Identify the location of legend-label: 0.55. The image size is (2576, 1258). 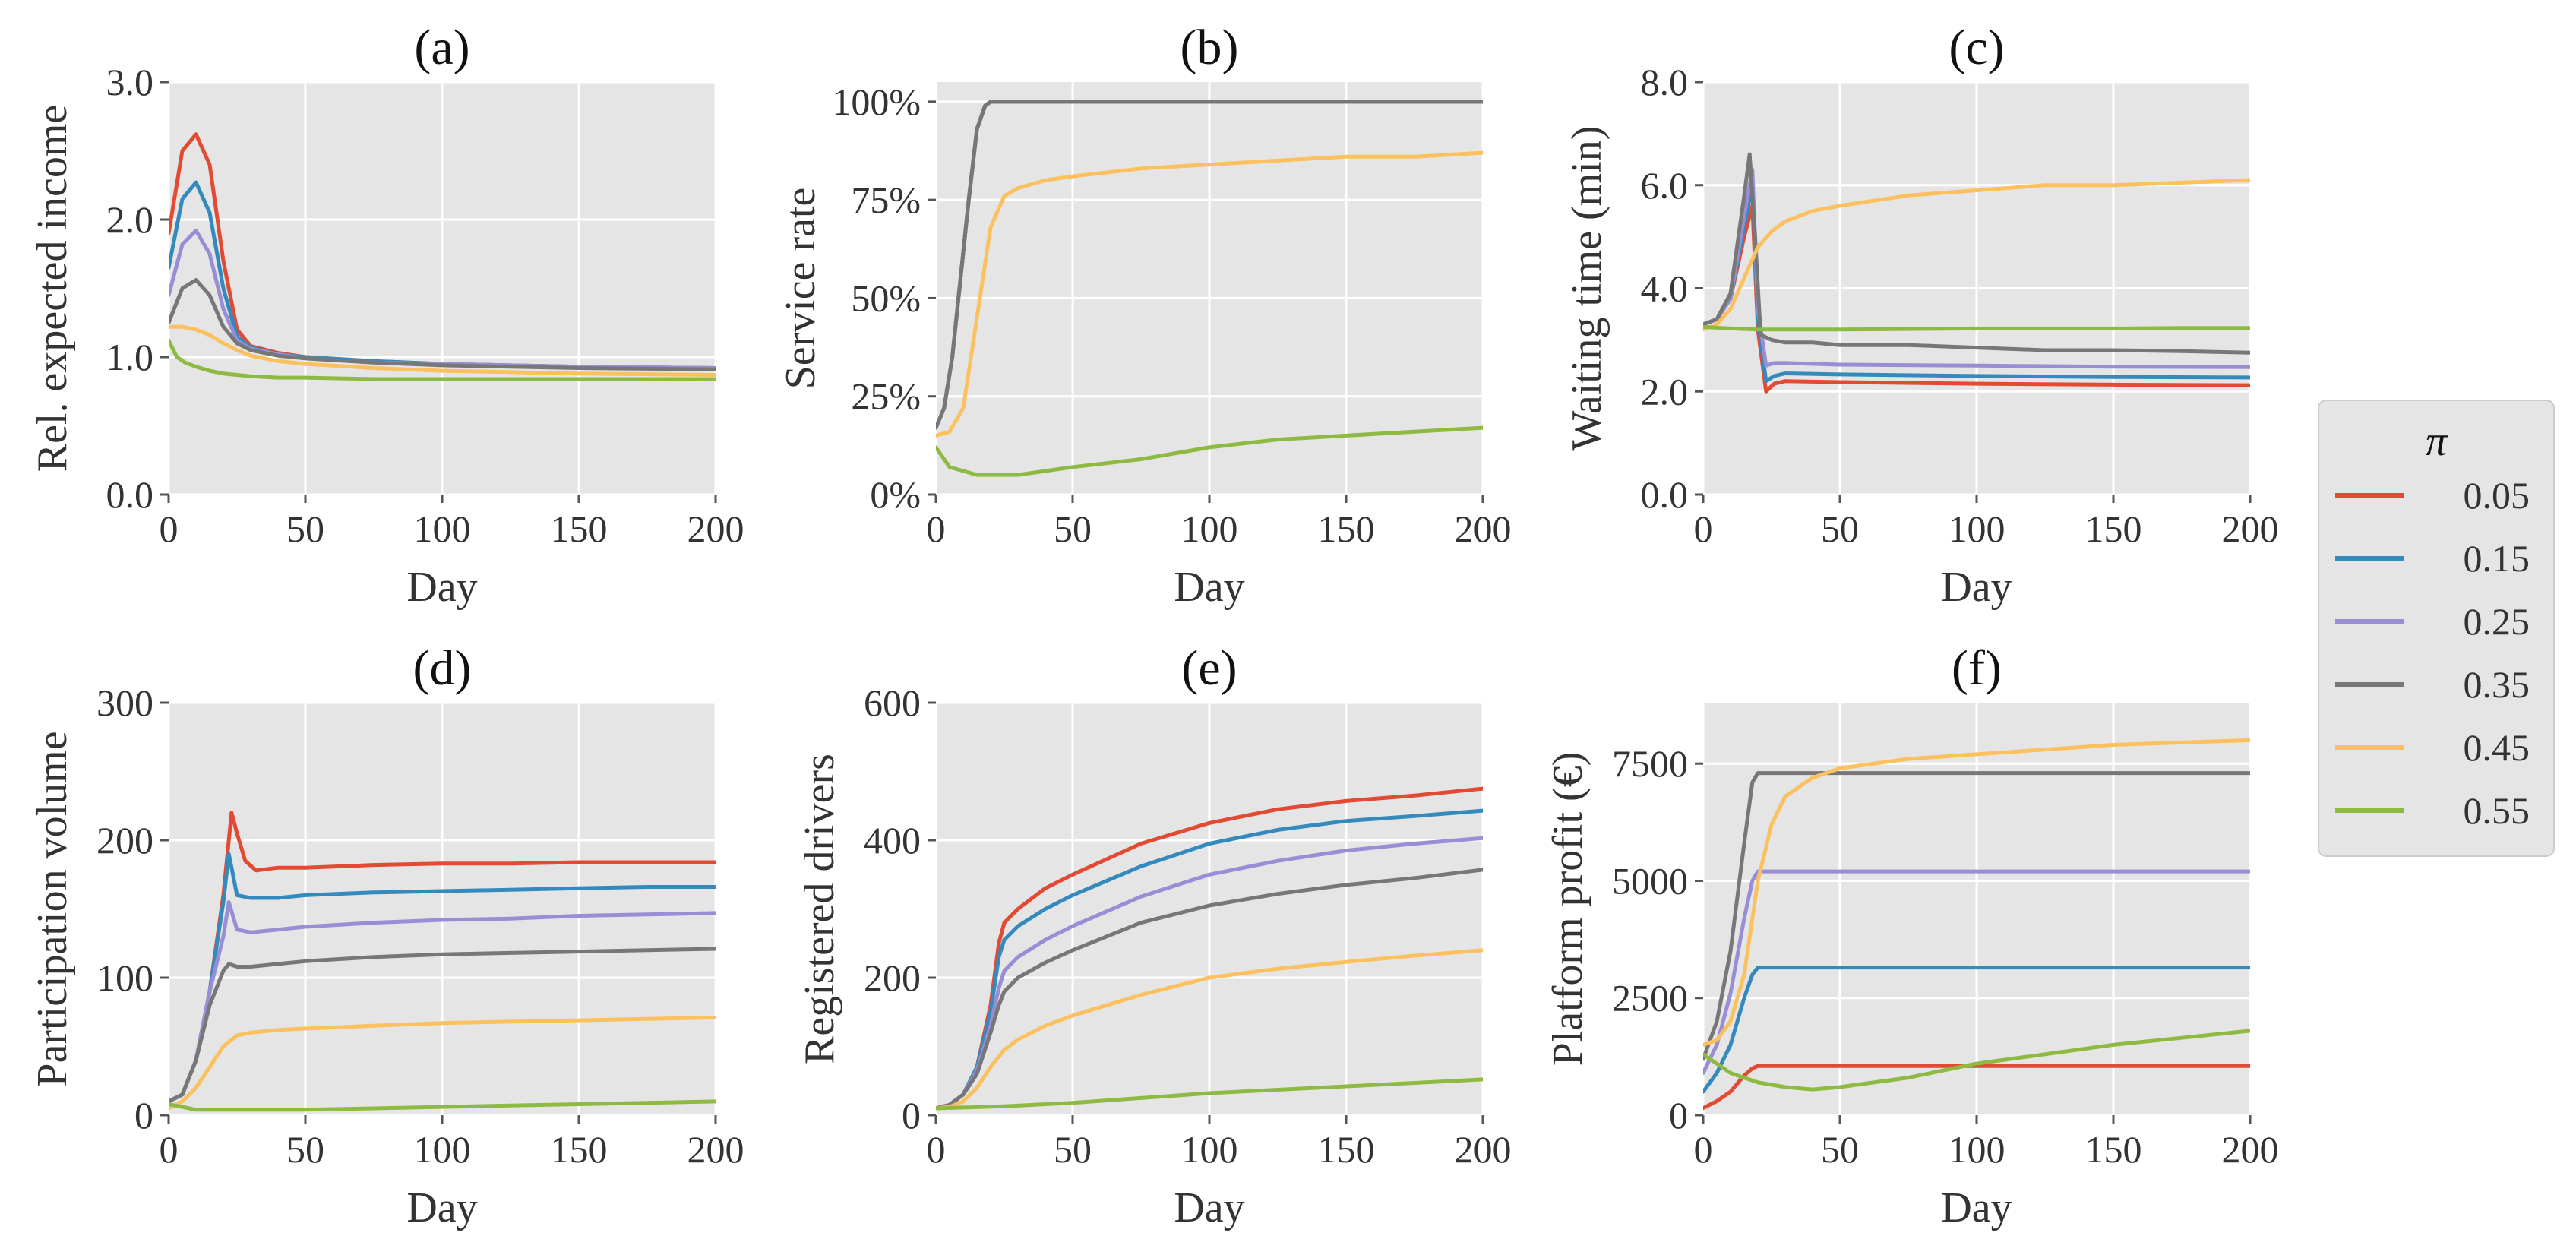
(2497, 810).